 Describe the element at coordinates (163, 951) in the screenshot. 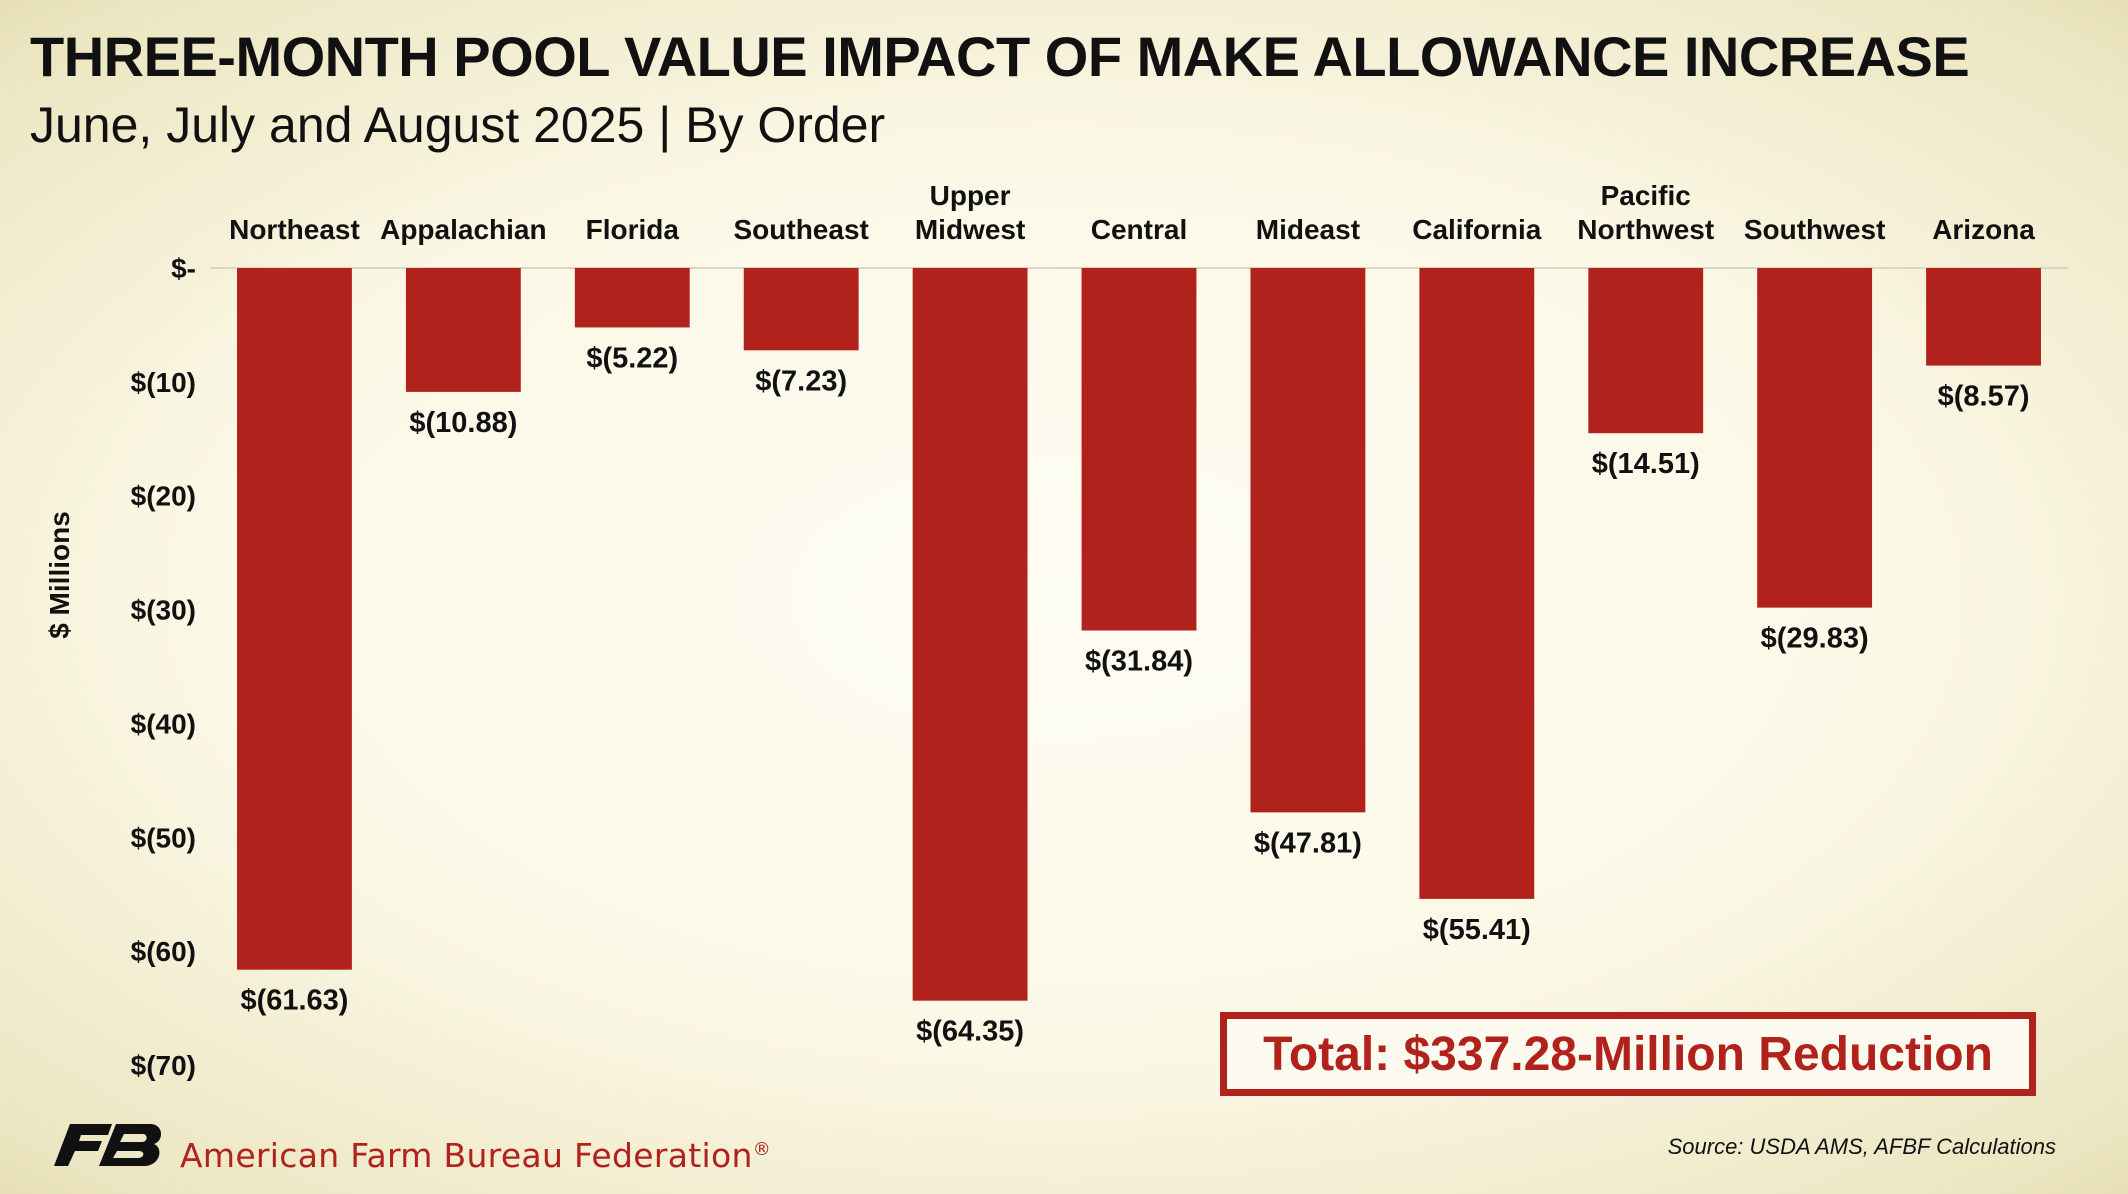

I see `y-tick-label: $(60)` at that location.